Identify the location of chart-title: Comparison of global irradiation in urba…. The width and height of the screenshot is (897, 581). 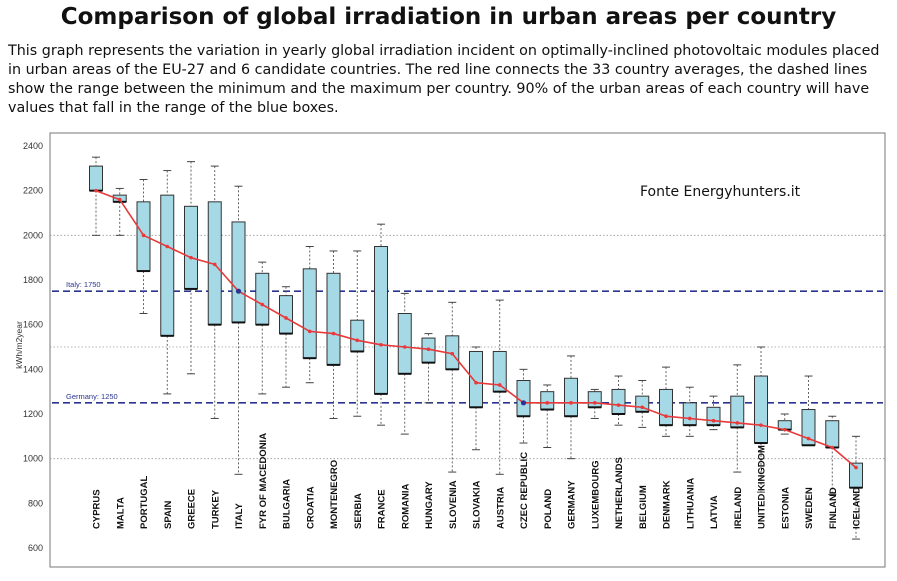
(448, 17).